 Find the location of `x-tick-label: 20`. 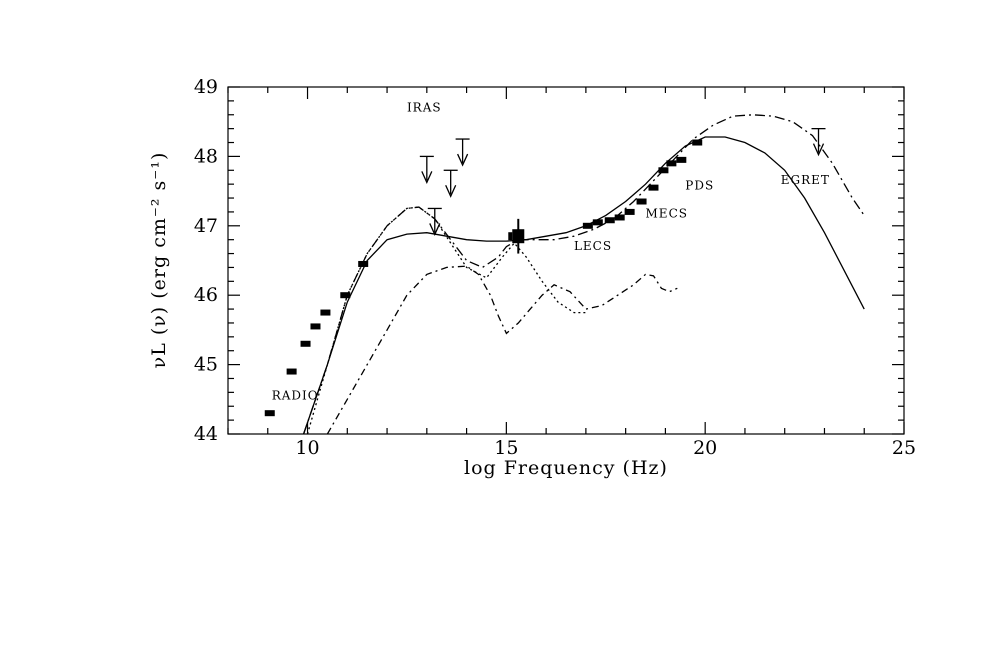

x-tick-label: 20 is located at coordinates (705, 448).